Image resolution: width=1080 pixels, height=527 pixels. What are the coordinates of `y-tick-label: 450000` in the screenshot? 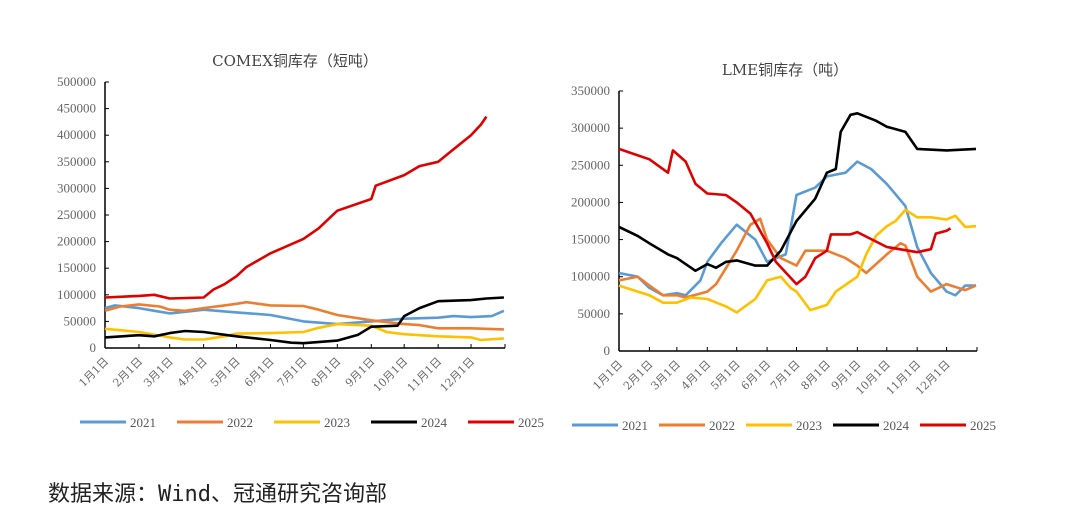 It's located at (76, 108).